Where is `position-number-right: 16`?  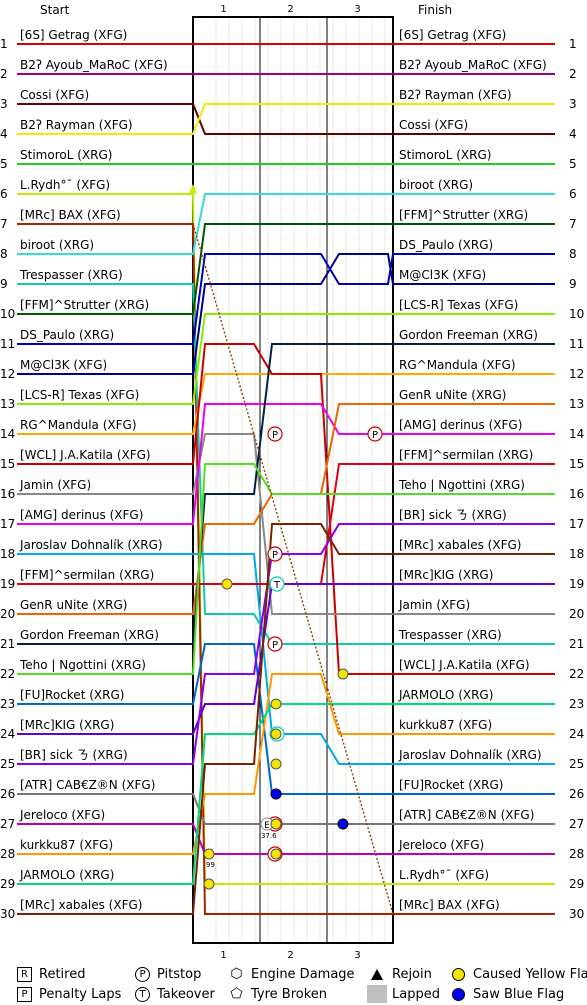
position-number-right: 16 is located at coordinates (576, 494).